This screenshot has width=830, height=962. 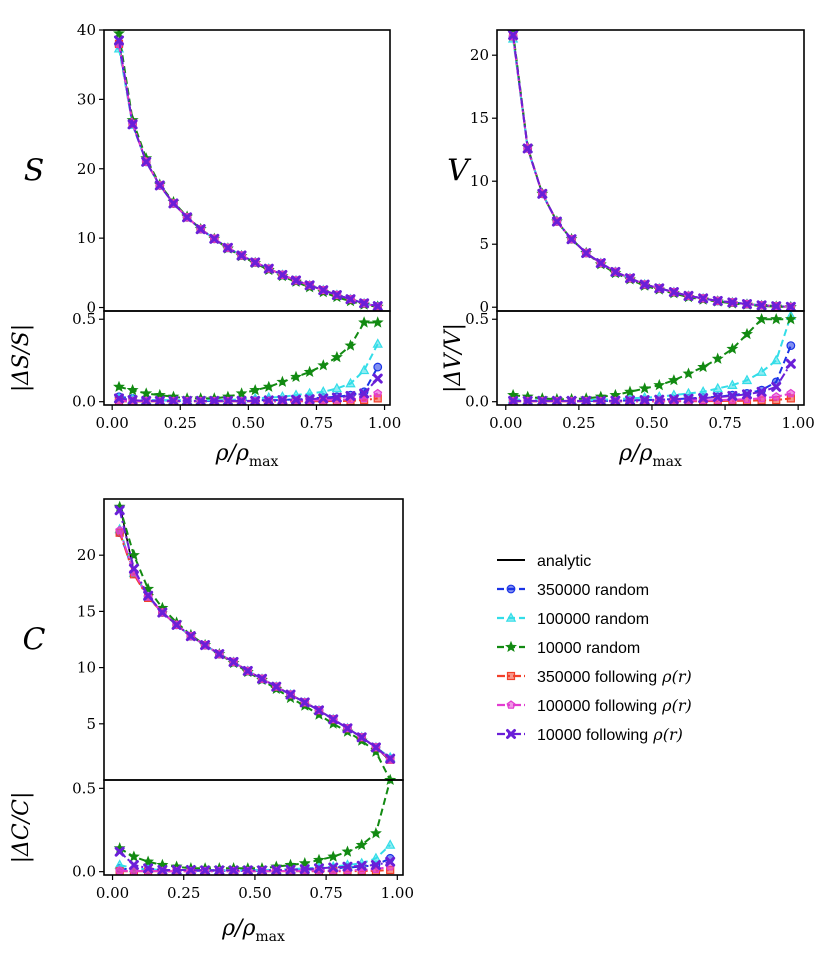 I want to click on y-axis-label-top: V, so click(x=459, y=171).